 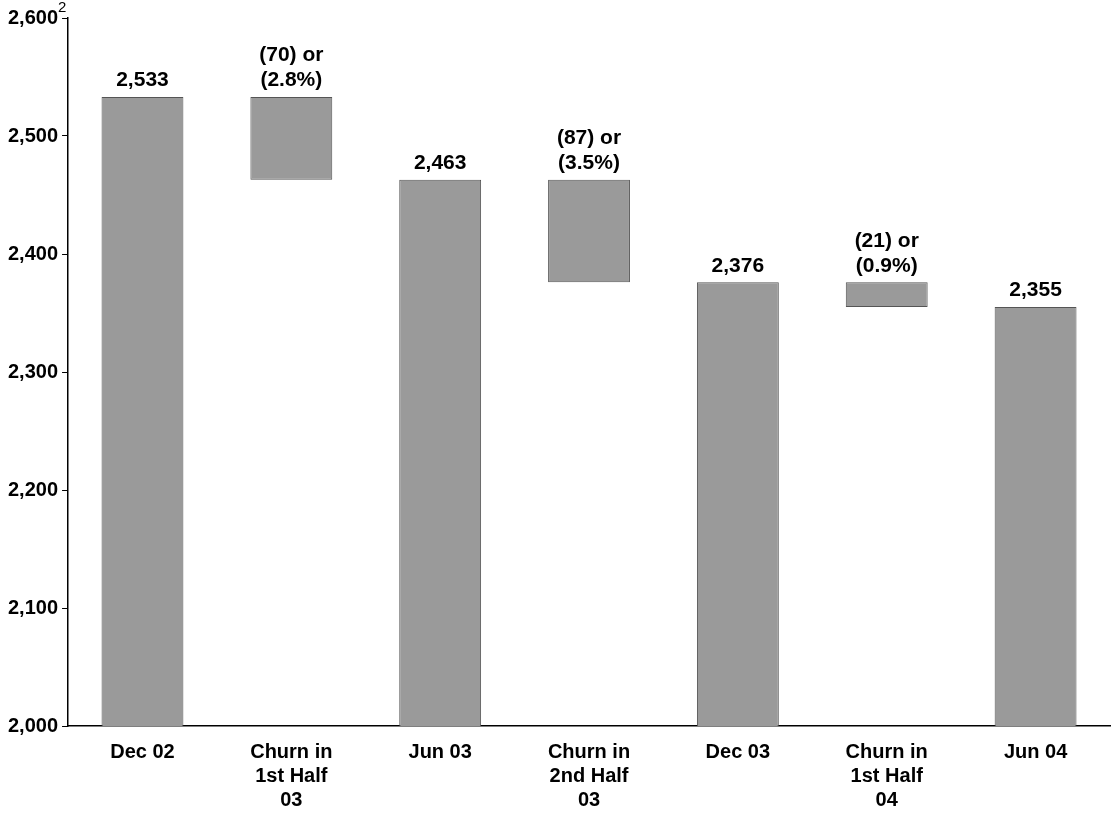 What do you see at coordinates (440, 750) in the screenshot?
I see `x-tick-label: Jun 03` at bounding box center [440, 750].